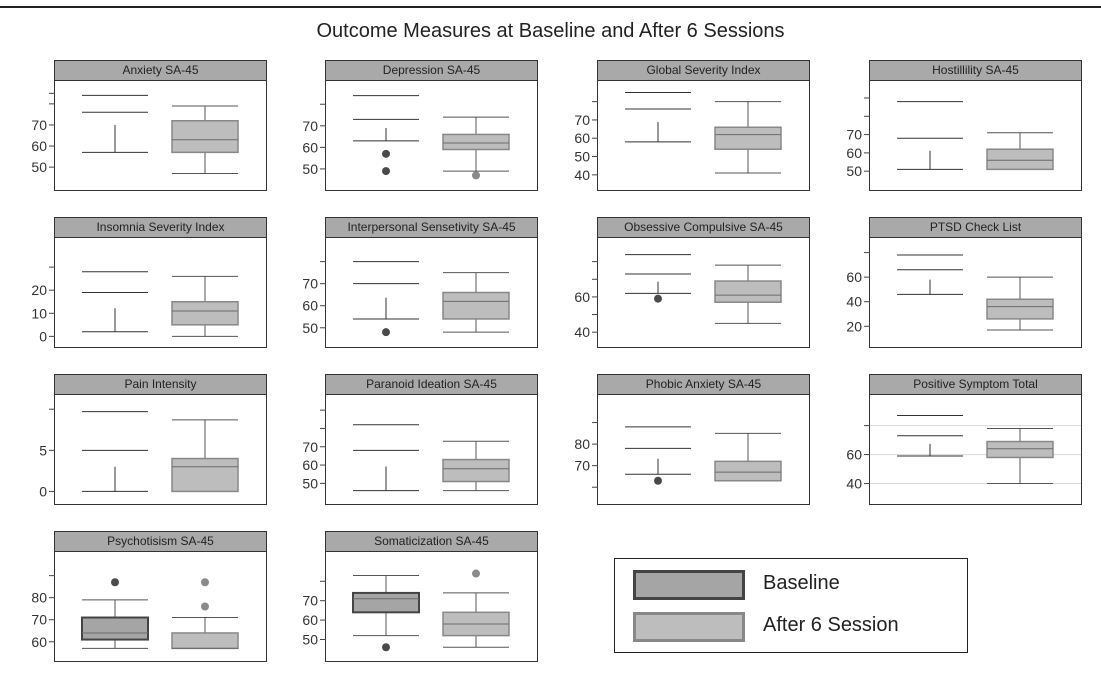  What do you see at coordinates (160, 228) in the screenshot?
I see `panel-title: Insomnia Severity Index` at bounding box center [160, 228].